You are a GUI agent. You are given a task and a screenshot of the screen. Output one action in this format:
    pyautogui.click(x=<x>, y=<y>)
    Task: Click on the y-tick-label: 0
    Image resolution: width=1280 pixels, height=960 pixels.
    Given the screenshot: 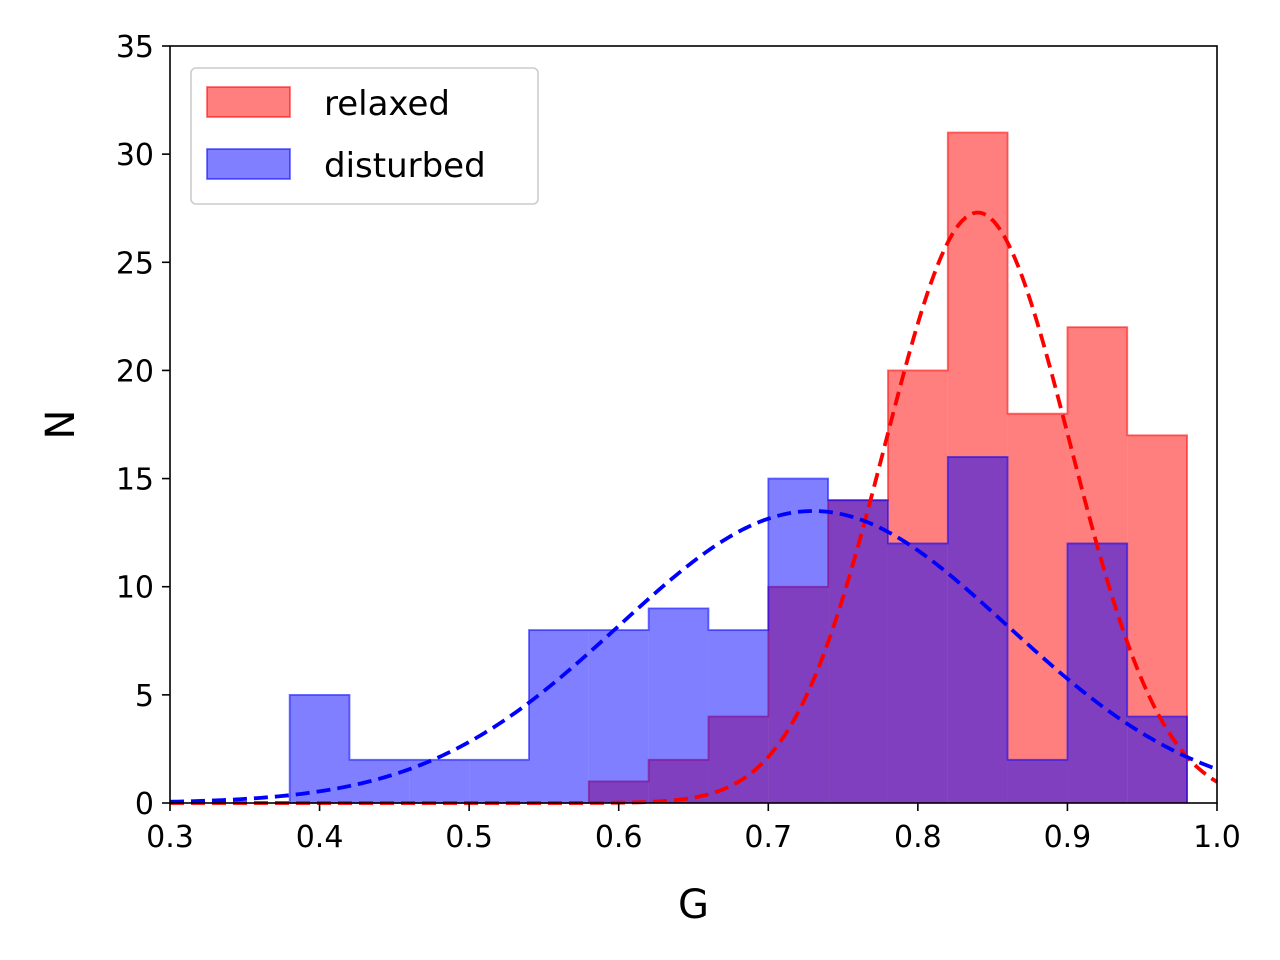 What is the action you would take?
    pyautogui.click(x=144, y=804)
    